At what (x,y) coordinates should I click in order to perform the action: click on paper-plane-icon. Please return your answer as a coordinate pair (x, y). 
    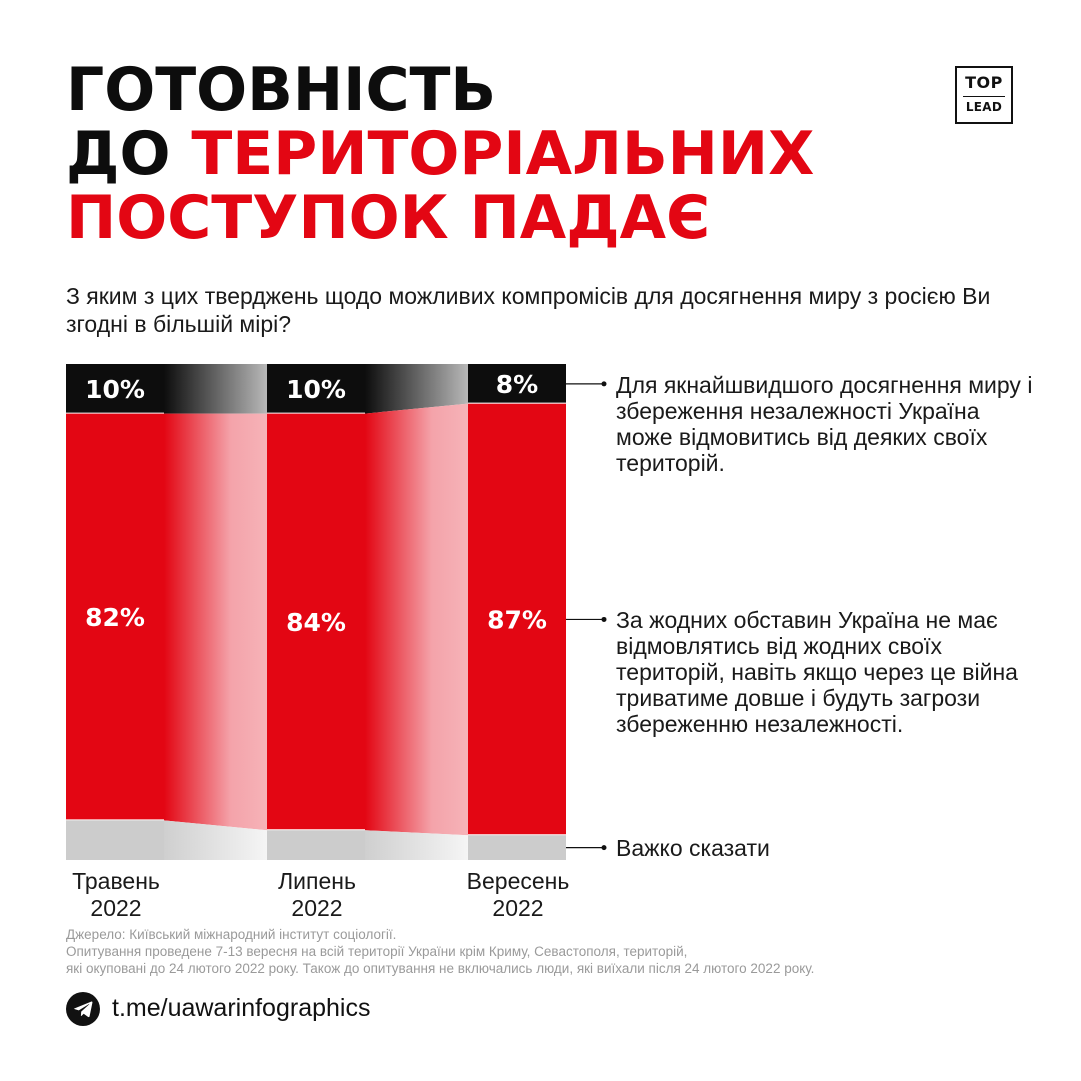
    Looking at the image, I should click on (83, 1009).